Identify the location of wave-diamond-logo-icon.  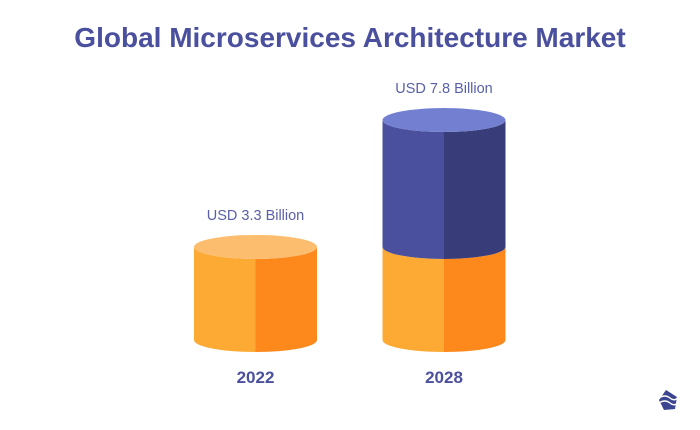
(668, 400).